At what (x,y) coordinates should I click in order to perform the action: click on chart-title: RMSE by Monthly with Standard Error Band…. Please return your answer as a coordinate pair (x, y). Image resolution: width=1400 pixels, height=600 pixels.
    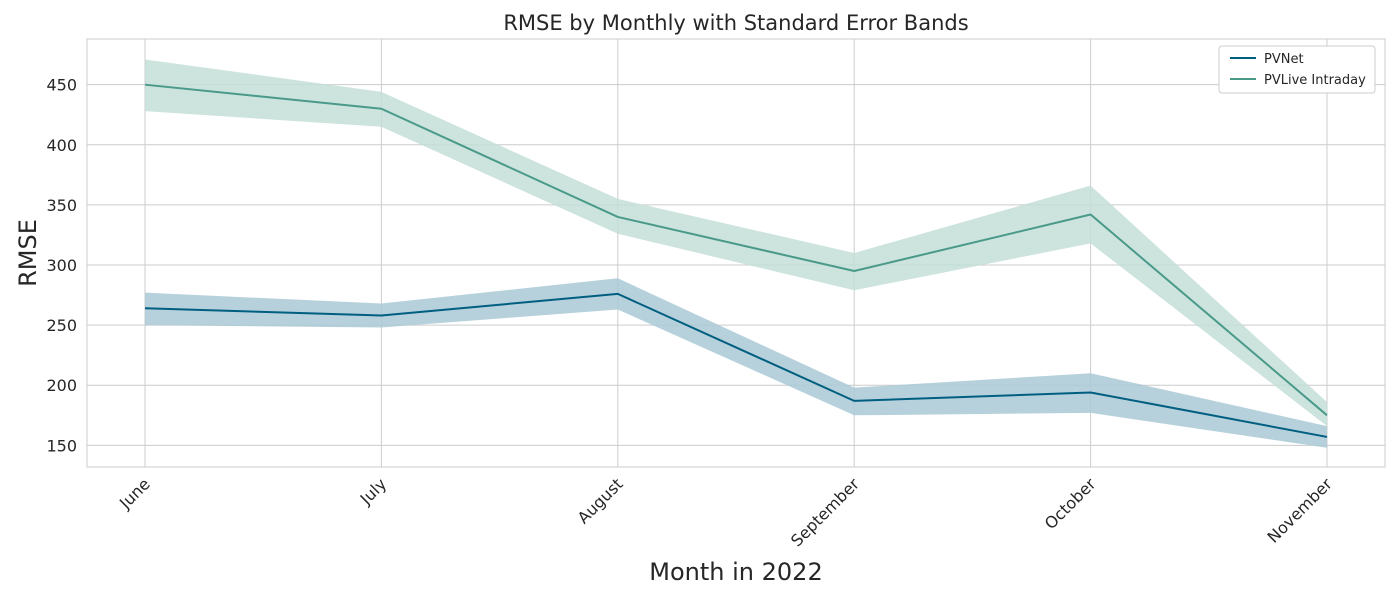
    Looking at the image, I should click on (735, 23).